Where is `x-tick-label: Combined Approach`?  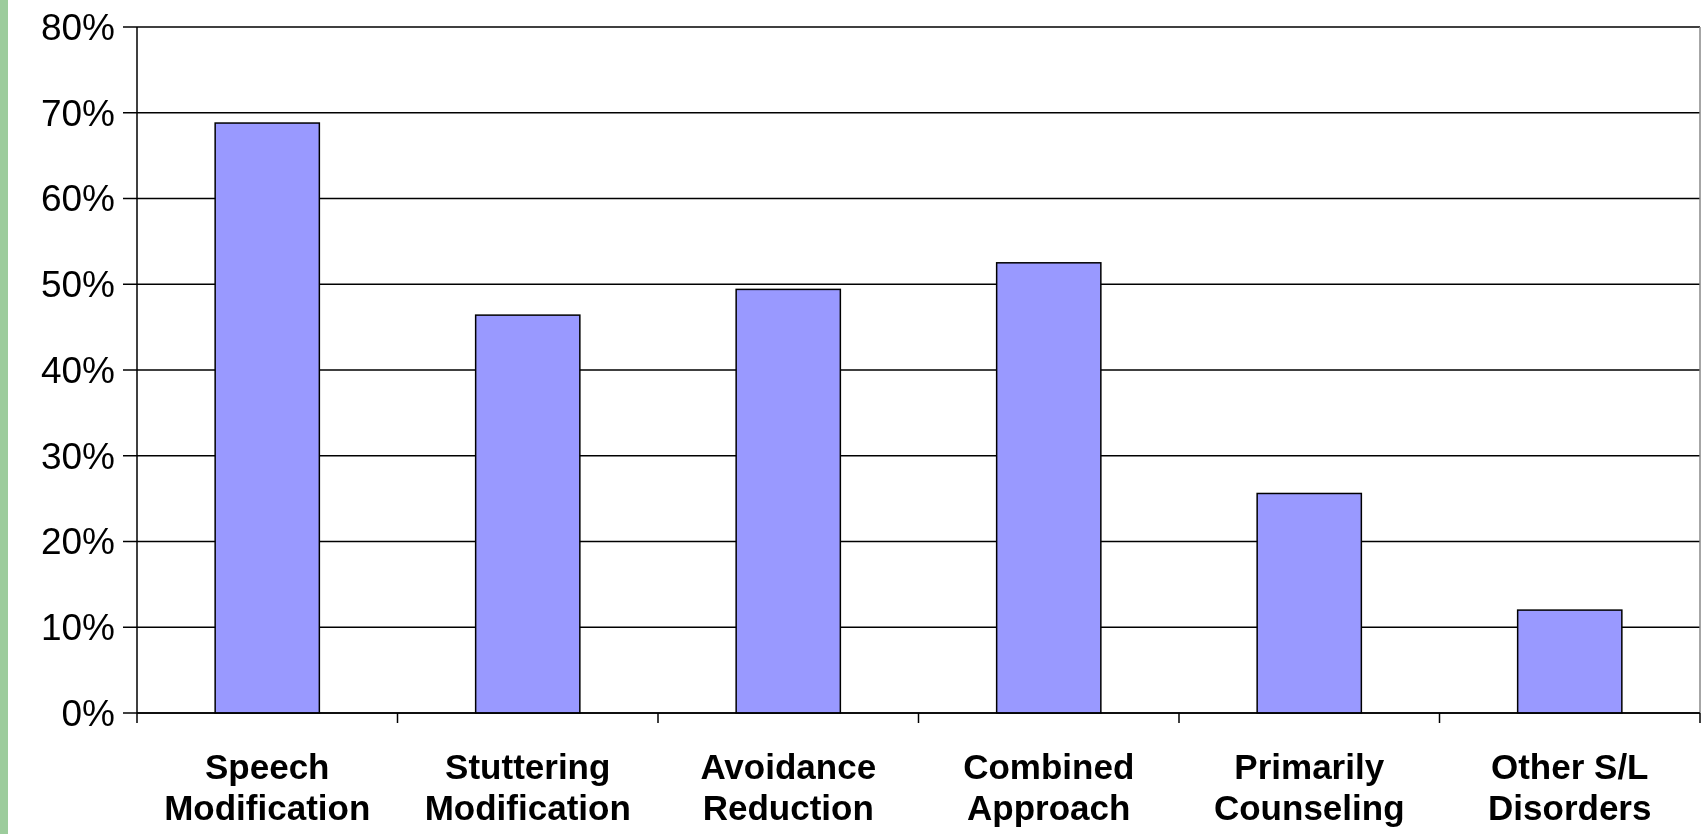 x-tick-label: Combined Approach is located at coordinates (1049, 787).